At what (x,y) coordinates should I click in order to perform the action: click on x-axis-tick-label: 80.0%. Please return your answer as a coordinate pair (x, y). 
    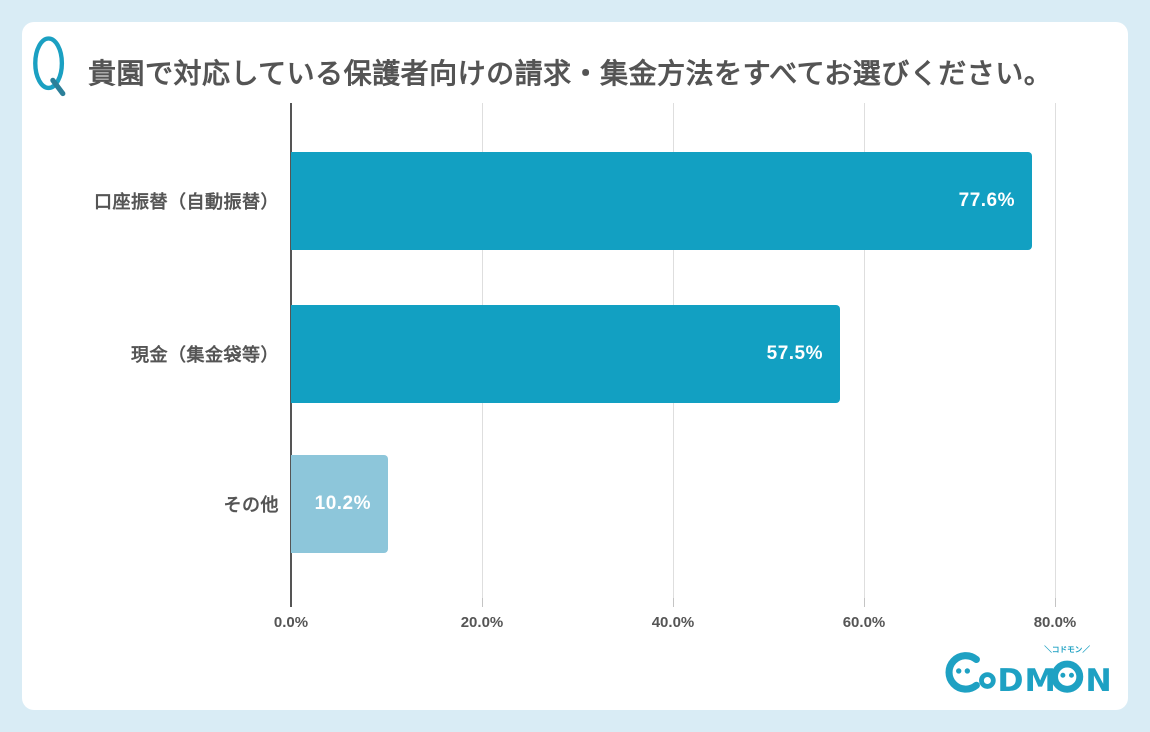
    Looking at the image, I should click on (1055, 622).